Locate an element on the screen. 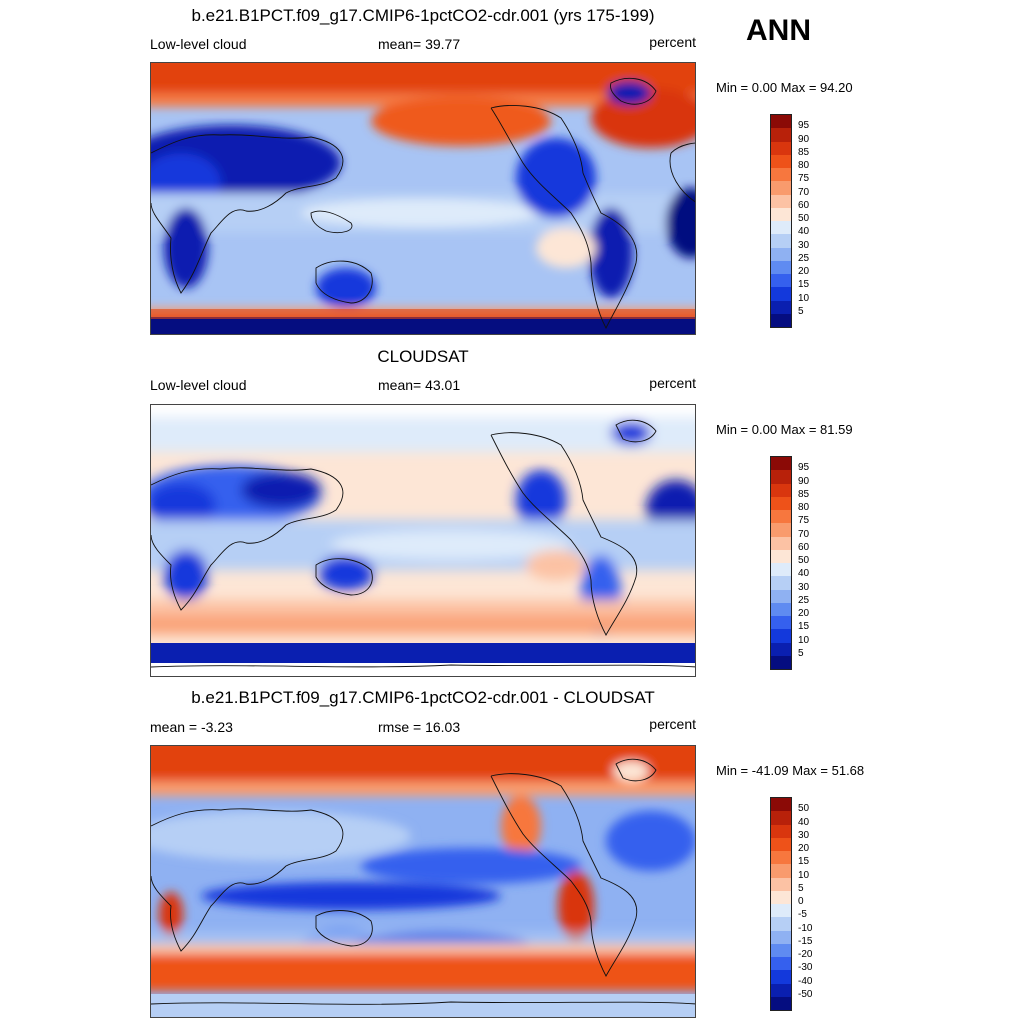 The height and width of the screenshot is (1024, 1024). colorbar-tick-label: -30 is located at coordinates (805, 968).